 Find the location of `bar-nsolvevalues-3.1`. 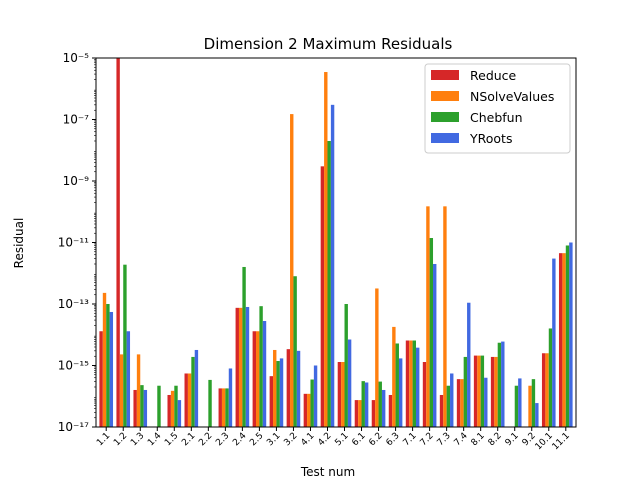

bar-nsolvevalues-3.1 is located at coordinates (275, 388).